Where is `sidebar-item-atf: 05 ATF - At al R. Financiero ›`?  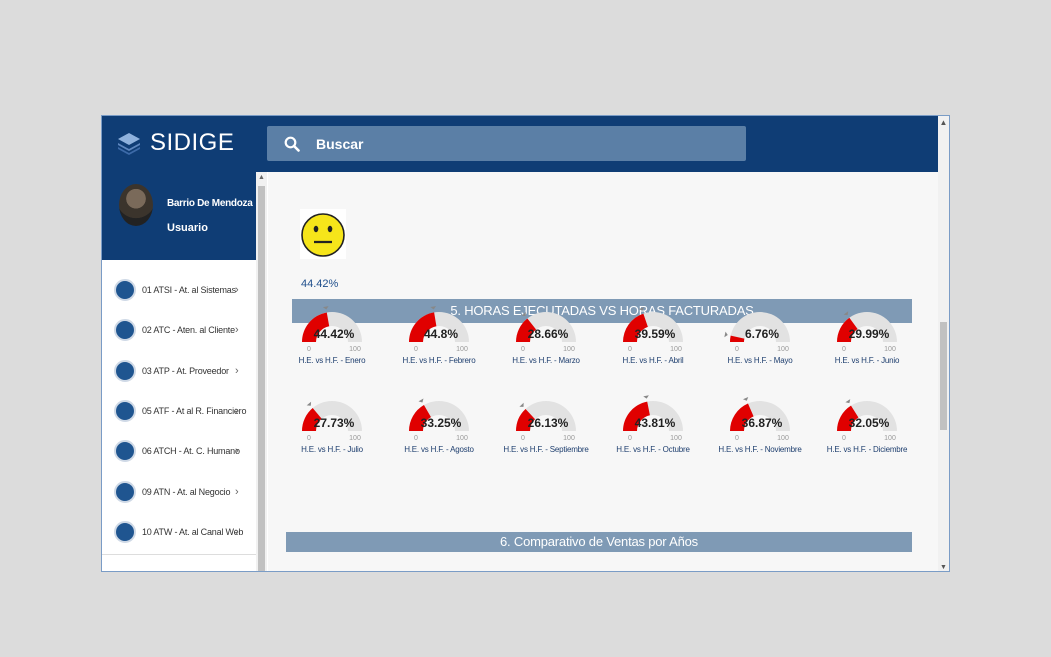
sidebar-item-atf: 05 ATF - At al R. Financiero › is located at coordinates (179, 411).